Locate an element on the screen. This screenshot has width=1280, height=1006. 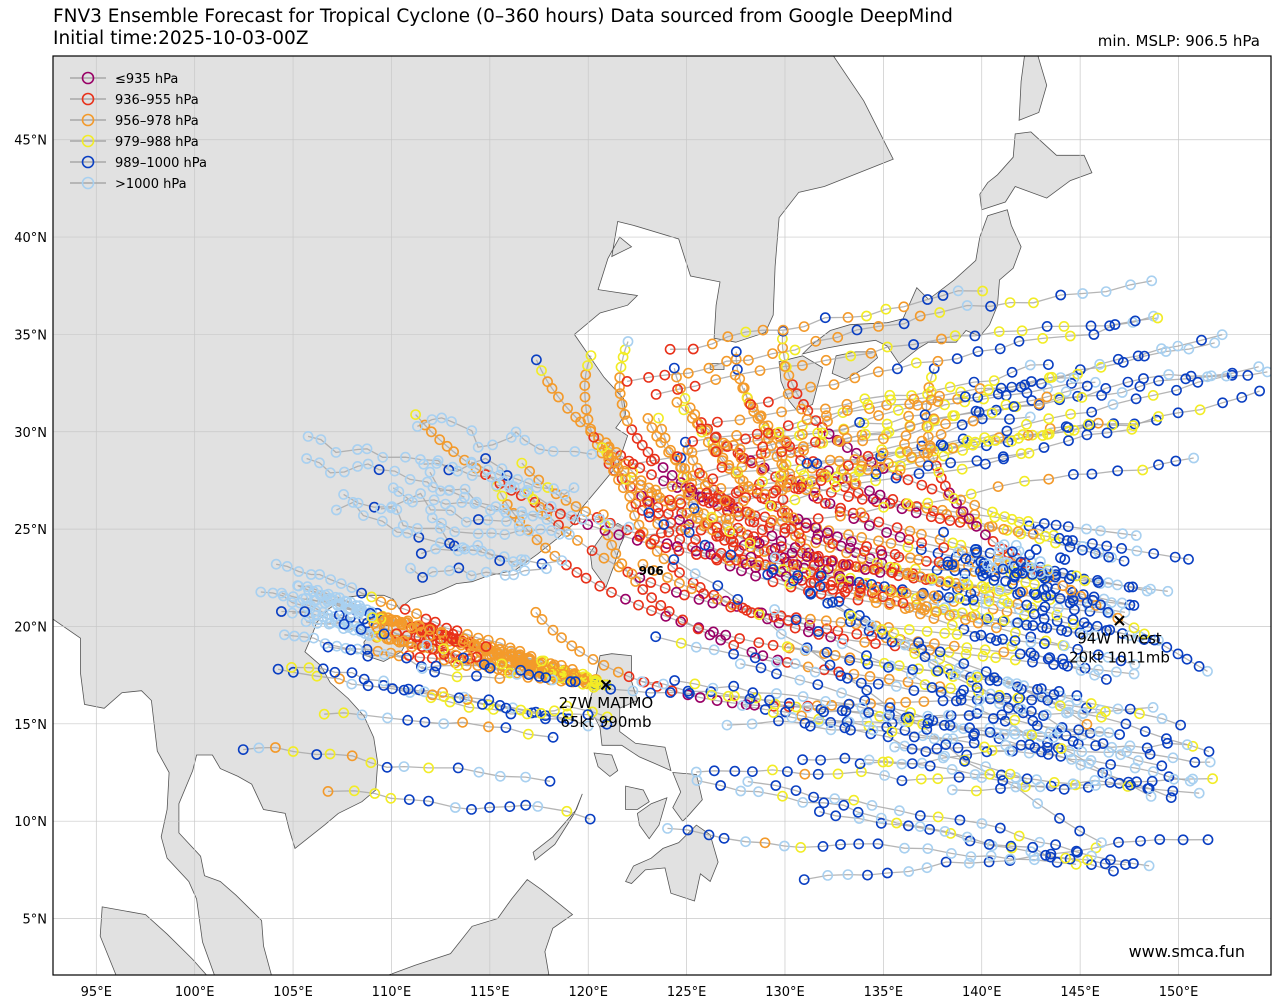
land-panay is located at coordinates (637, 797).